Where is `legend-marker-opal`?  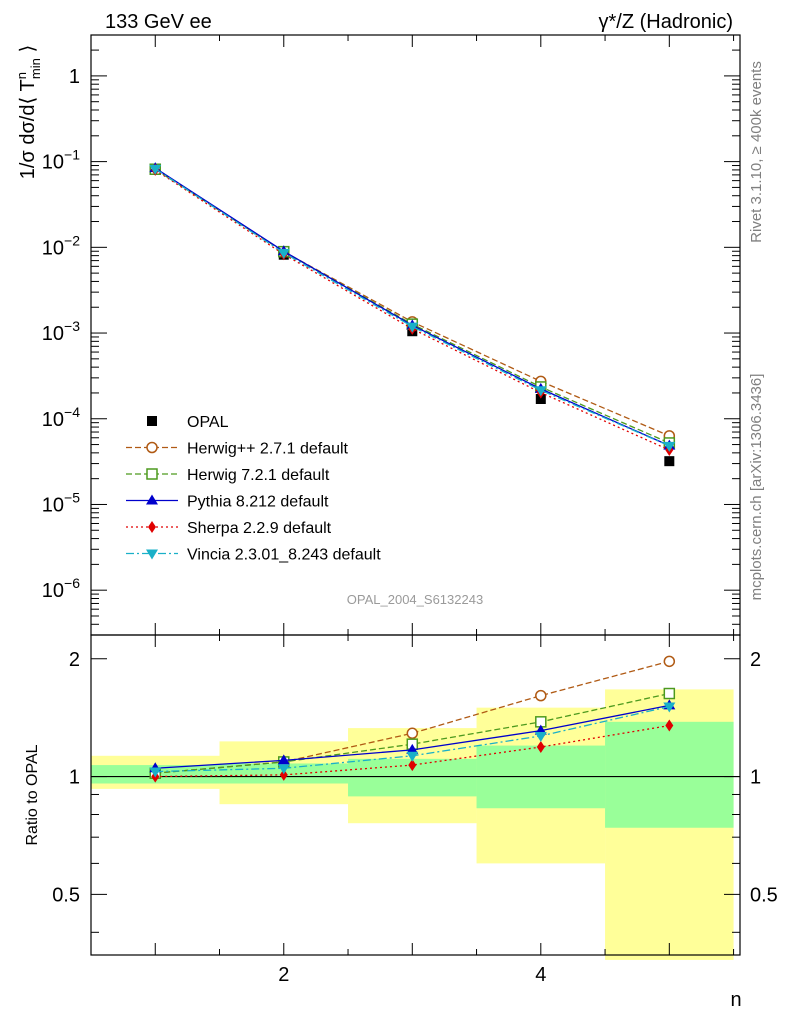
legend-marker-opal is located at coordinates (152, 421).